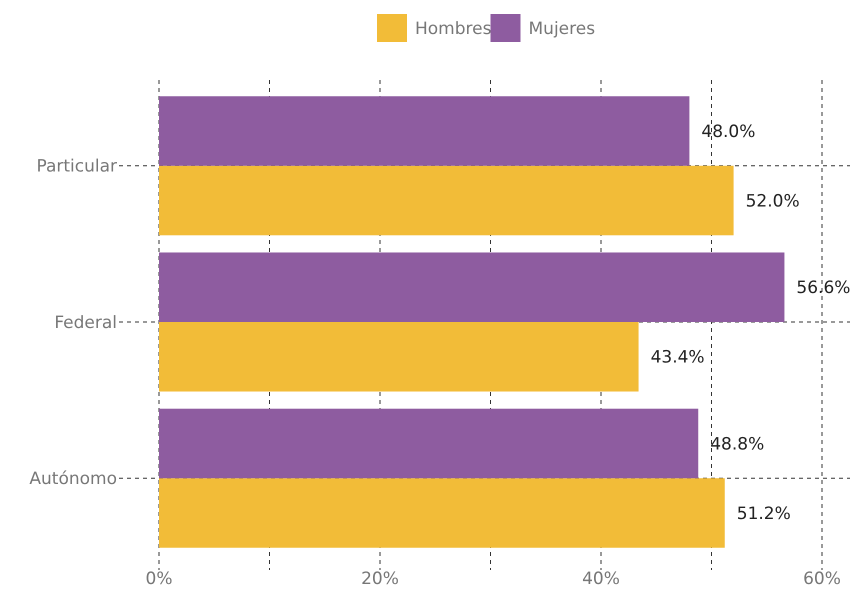 Image resolution: width=858 pixels, height=604 pixels. What do you see at coordinates (85, 322) in the screenshot?
I see `y-tick-label: Federal` at bounding box center [85, 322].